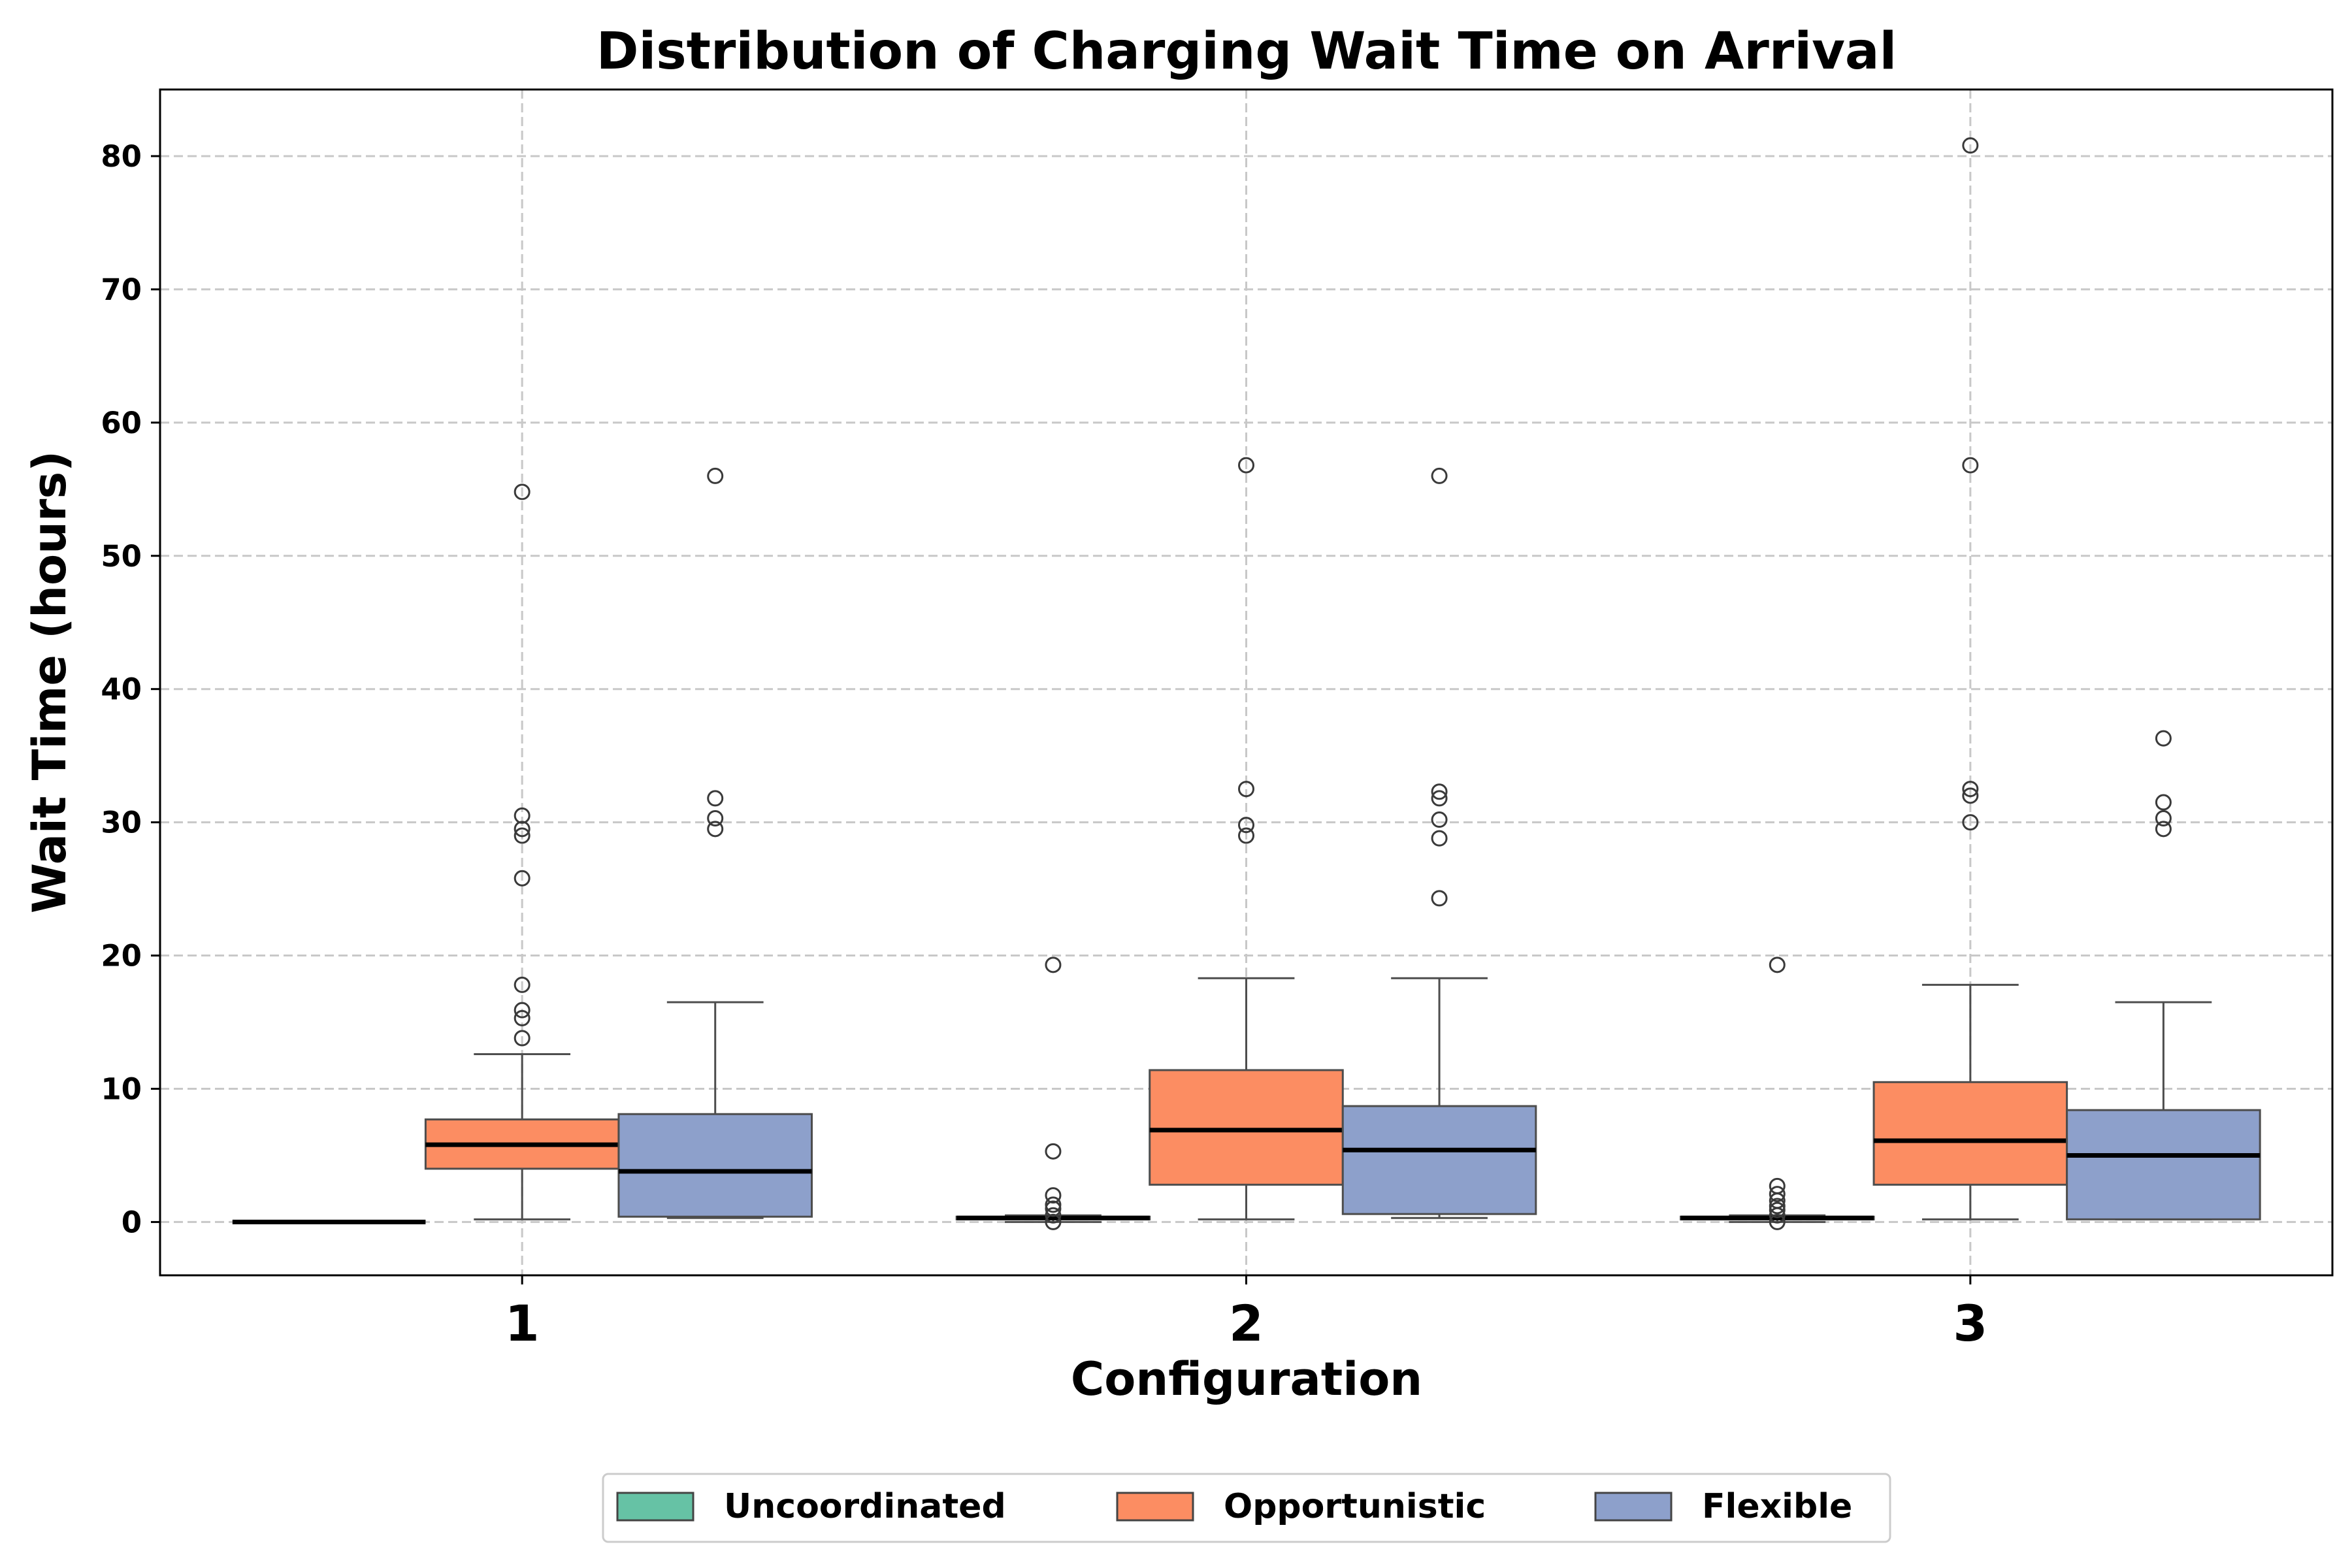 This screenshot has height=1568, width=2352. I want to click on y-axis: 0 10 20 30 40 50 60 70 80, so click(130, 689).